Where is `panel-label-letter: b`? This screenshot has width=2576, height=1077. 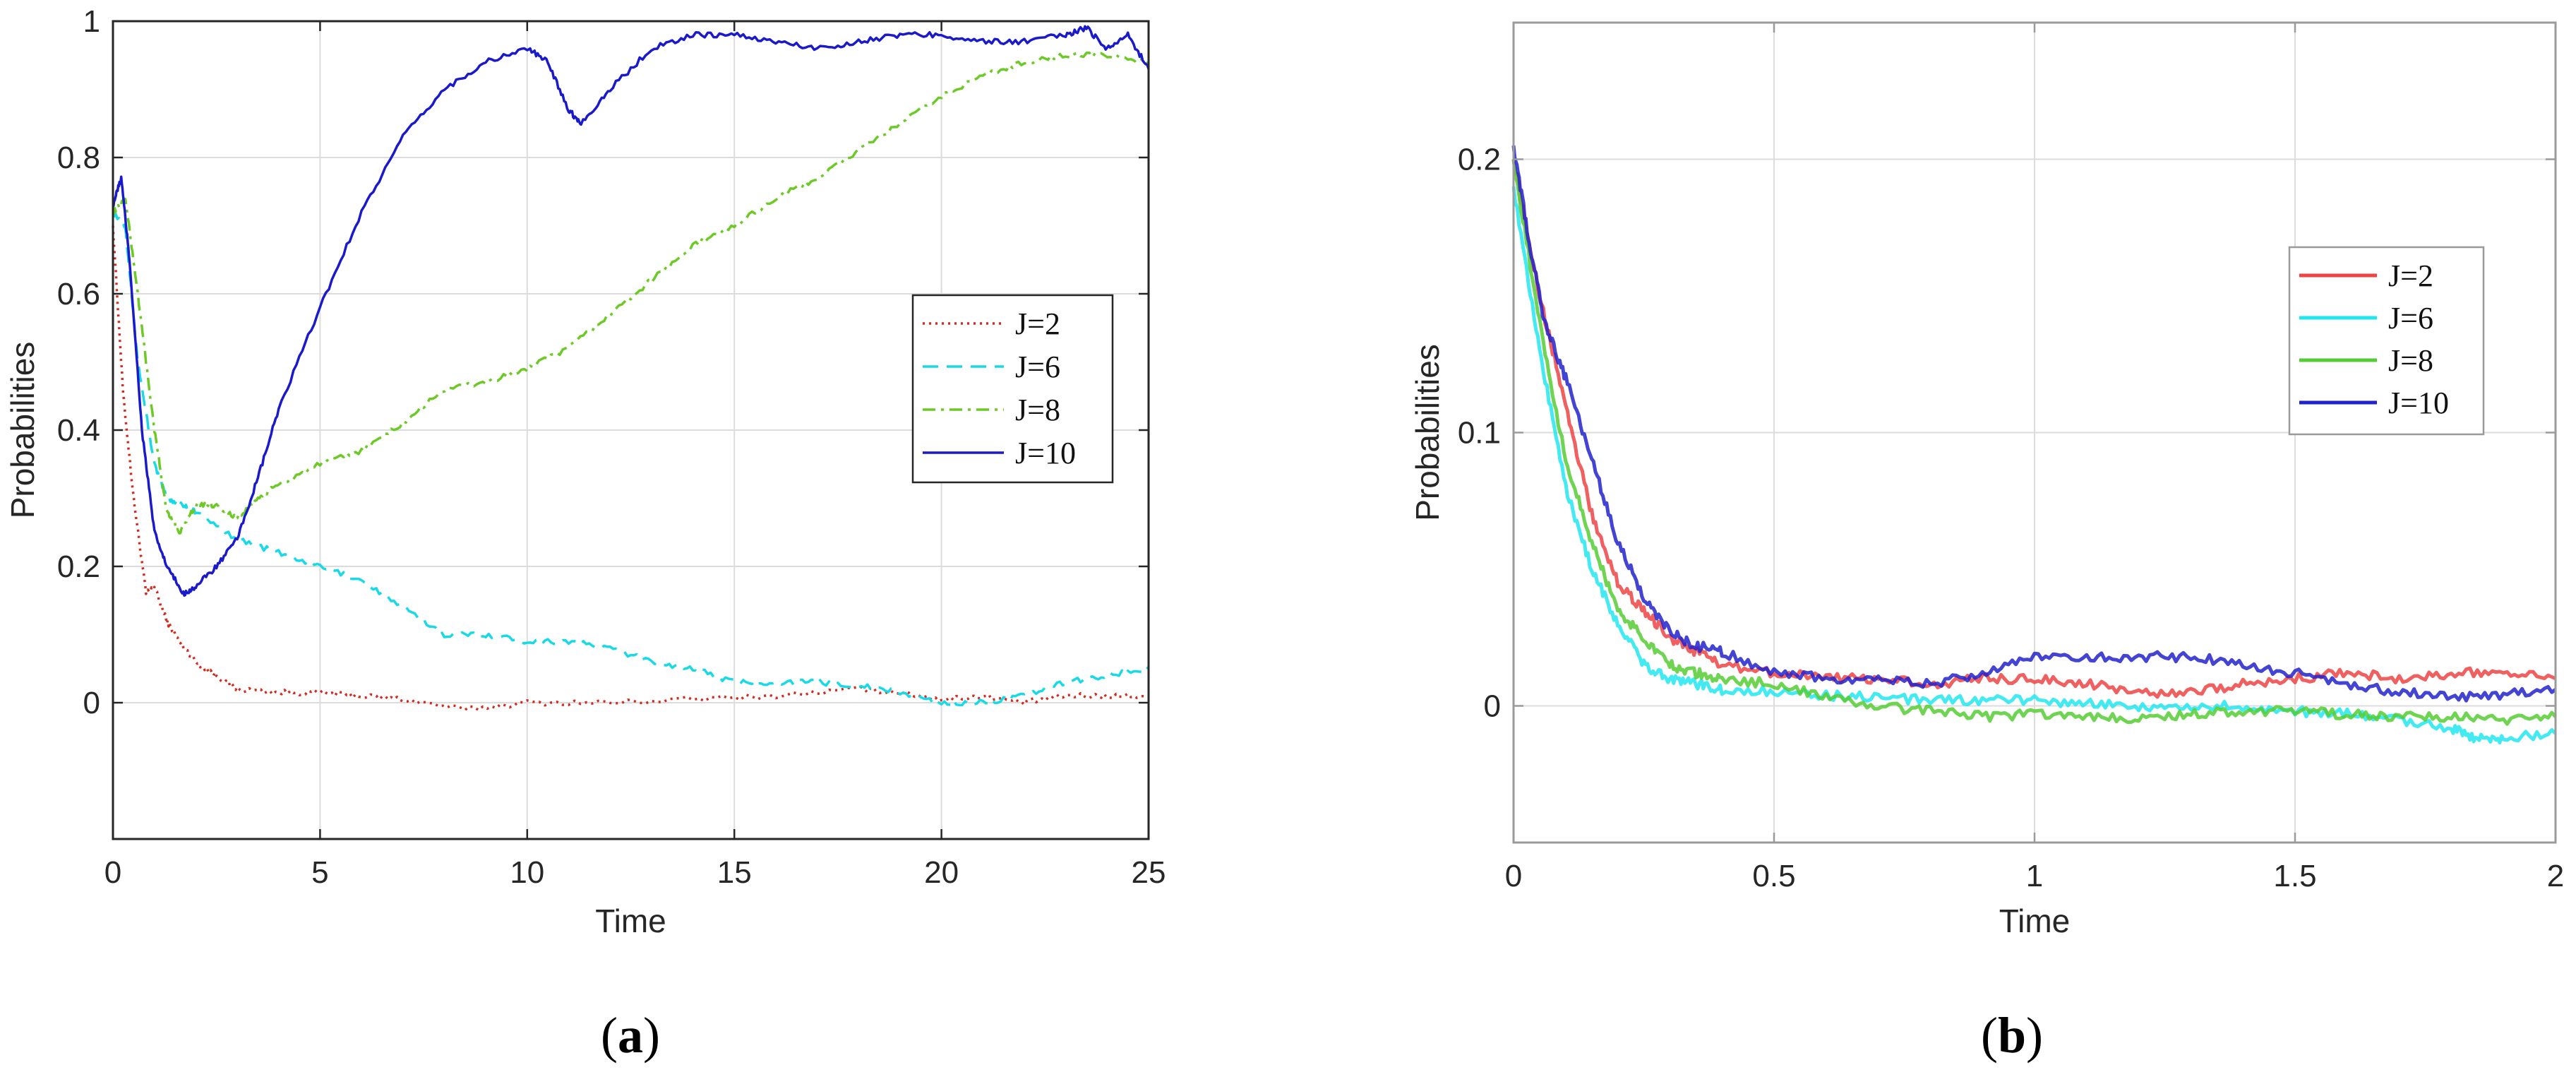 panel-label-letter: b is located at coordinates (2012, 1035).